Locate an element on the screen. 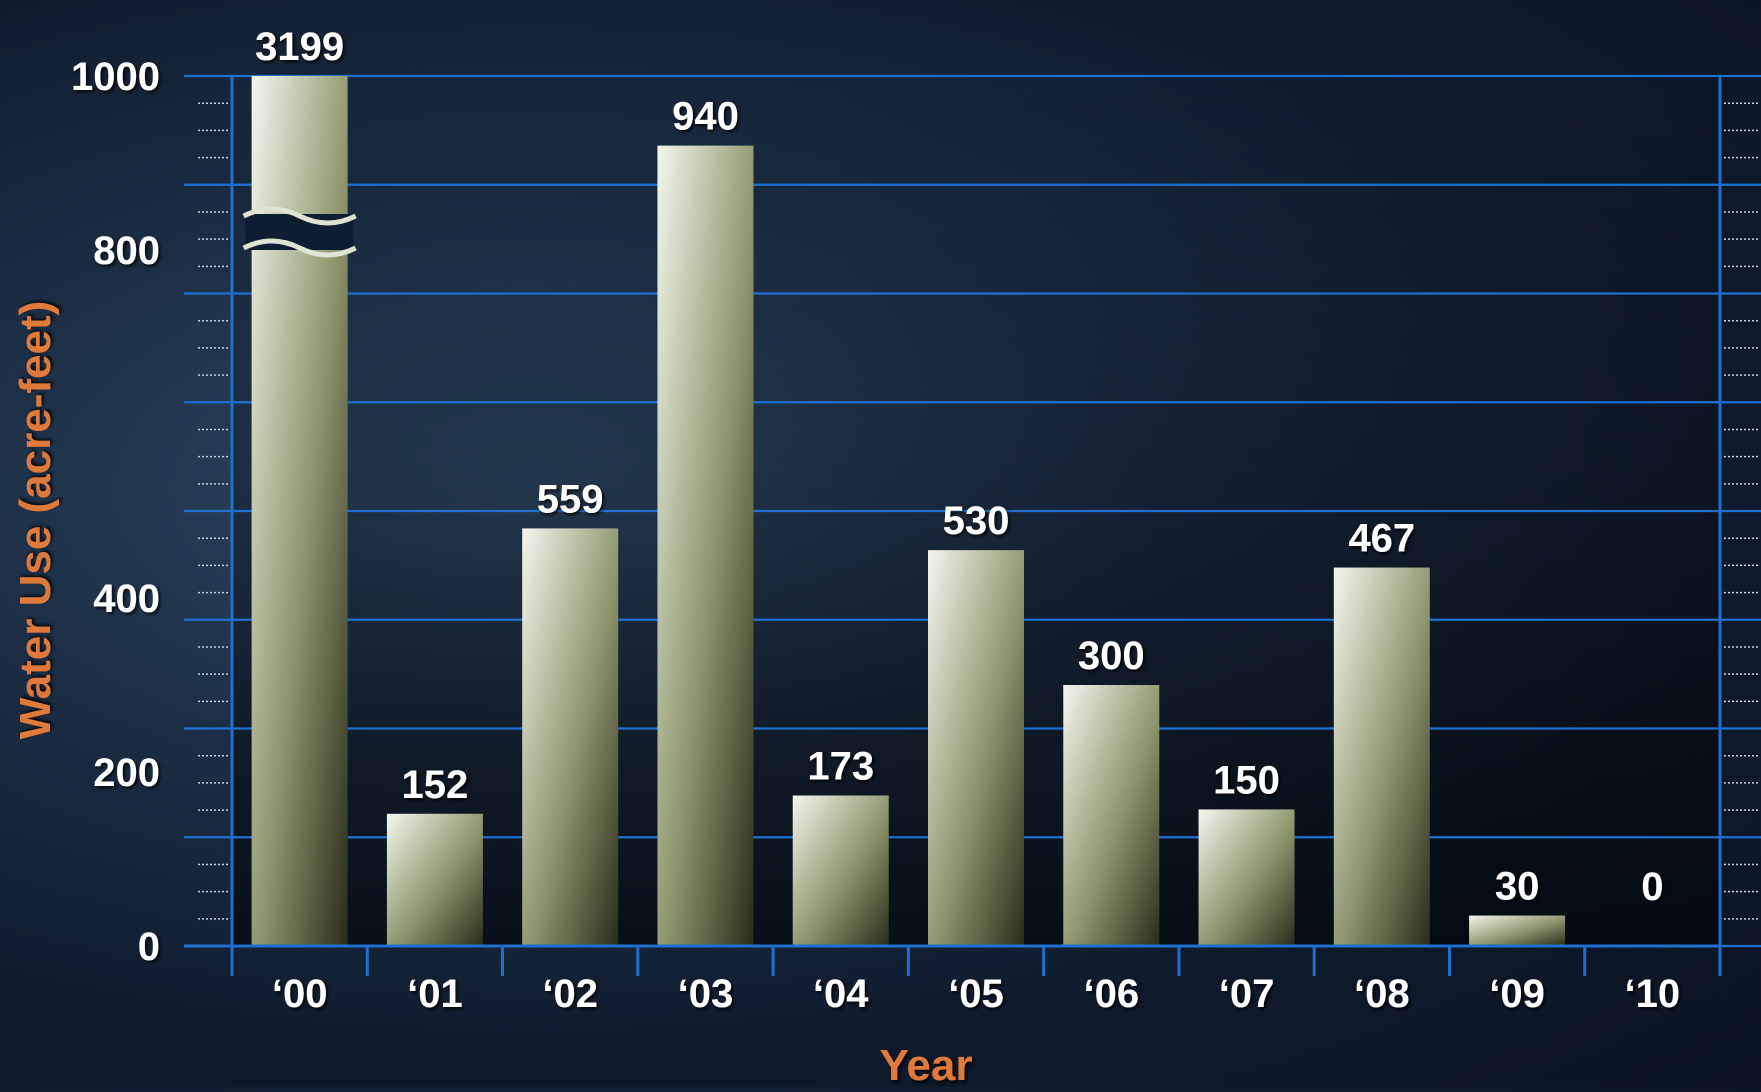 The width and height of the screenshot is (1761, 1092). x-tick-label: ‘01 is located at coordinates (435, 994).